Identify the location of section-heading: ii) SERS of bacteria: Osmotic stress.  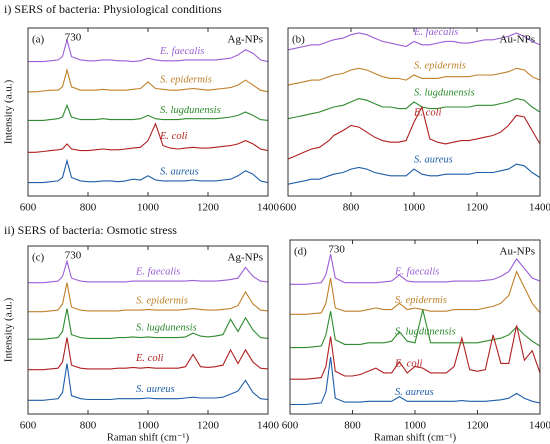
(90, 230).